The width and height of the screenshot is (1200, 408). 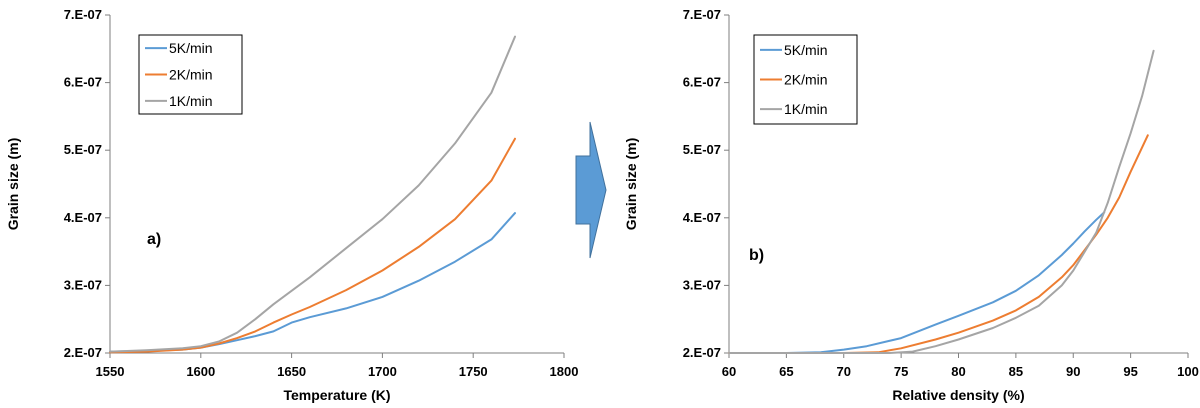 I want to click on chart-a-y-axis-label: Grain size (m), so click(x=13, y=184).